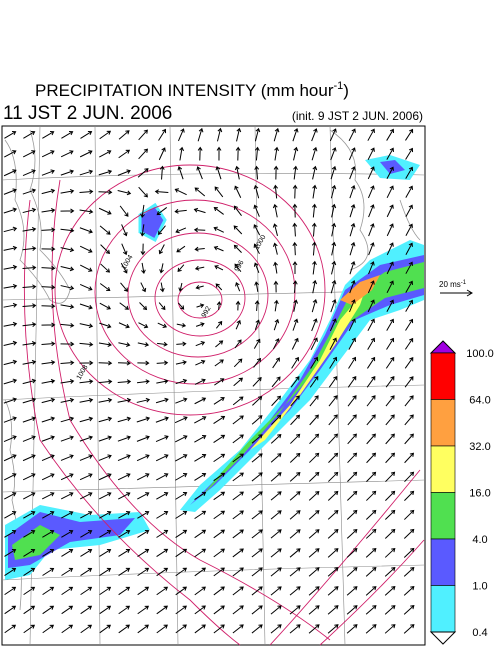 This screenshot has width=500, height=655. What do you see at coordinates (456, 288) in the screenshot?
I see `wind-scale: 20 ms-1` at bounding box center [456, 288].